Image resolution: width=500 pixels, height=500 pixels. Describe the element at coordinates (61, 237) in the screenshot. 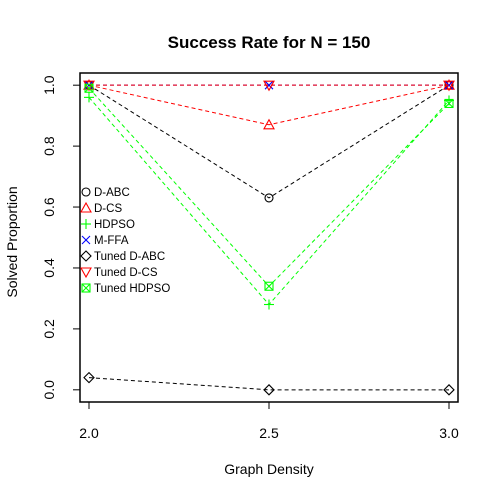

I see `y-axis: 0.0 0.2 0.4 0.6 0.8 1.0` at that location.